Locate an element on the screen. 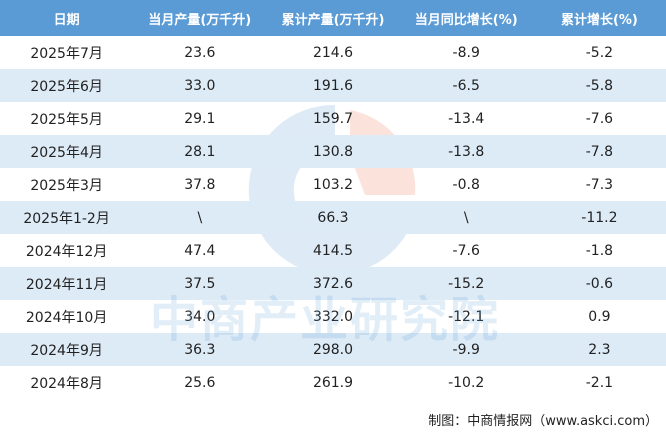 The width and height of the screenshot is (666, 436). table-row: 2025年1-2月 \ 66.3 \ -11.2 is located at coordinates (333, 217).